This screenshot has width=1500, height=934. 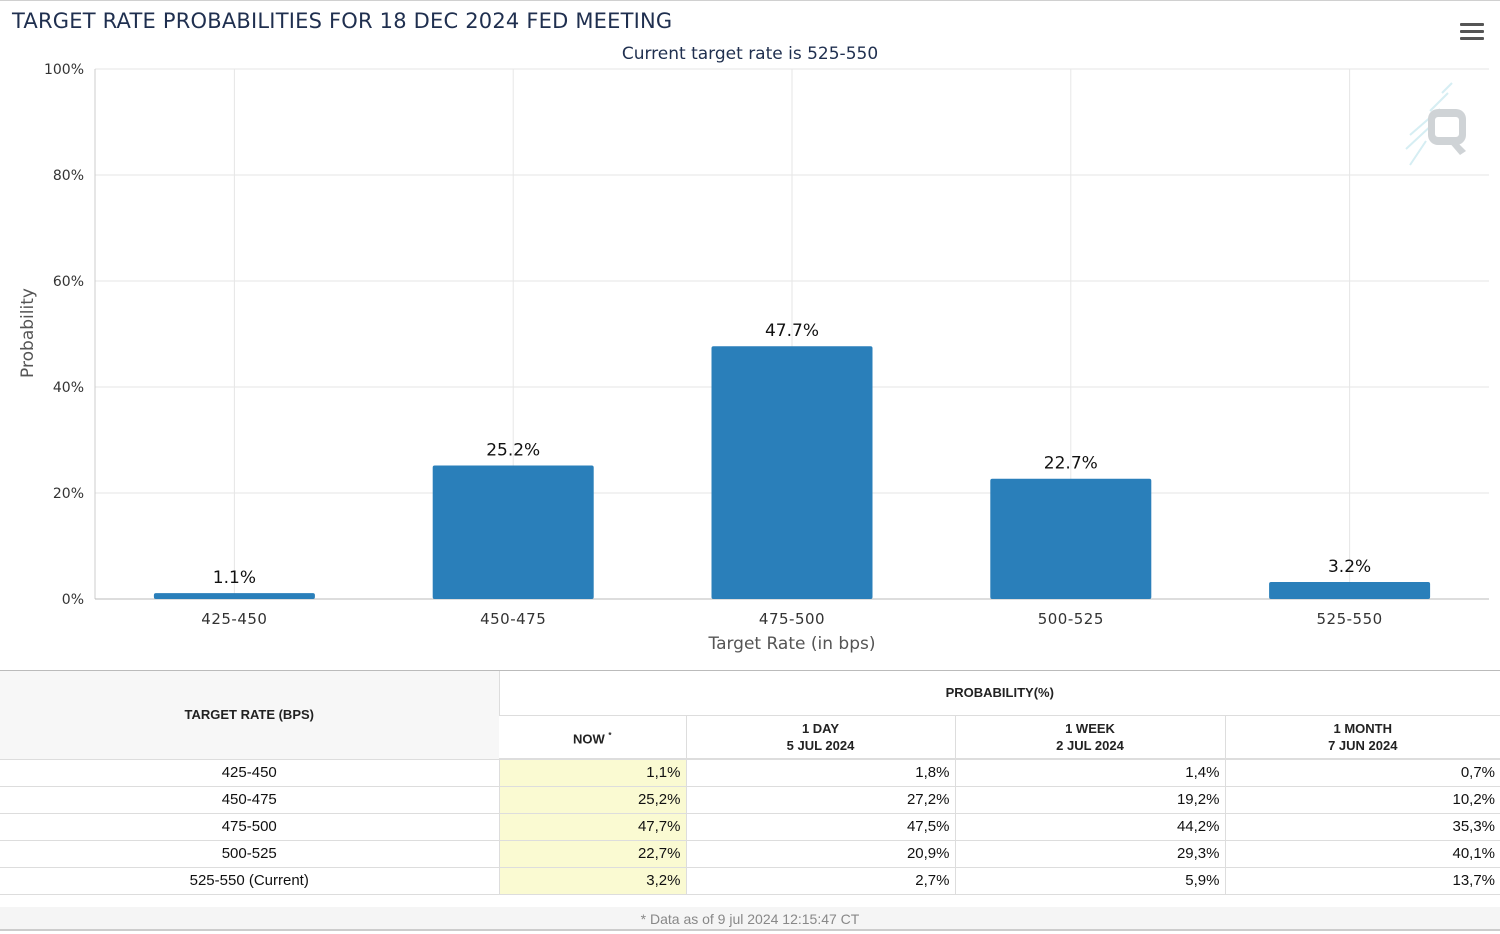 I want to click on probability-cell: 29,3%, so click(x=1089, y=854).